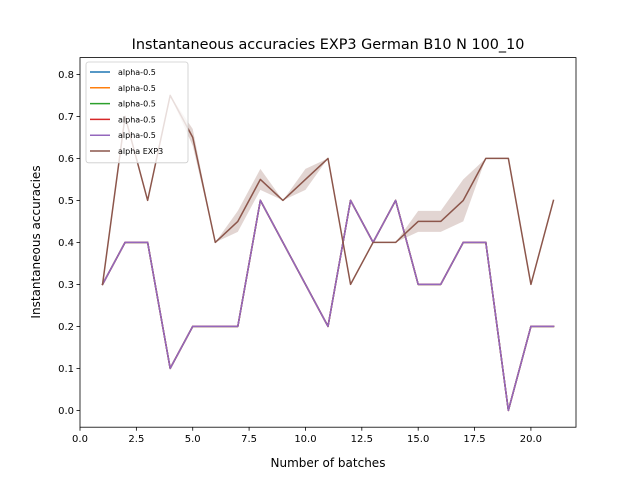 The width and height of the screenshot is (640, 484). What do you see at coordinates (305, 439) in the screenshot?
I see `x-tick-label: 10.0` at bounding box center [305, 439].